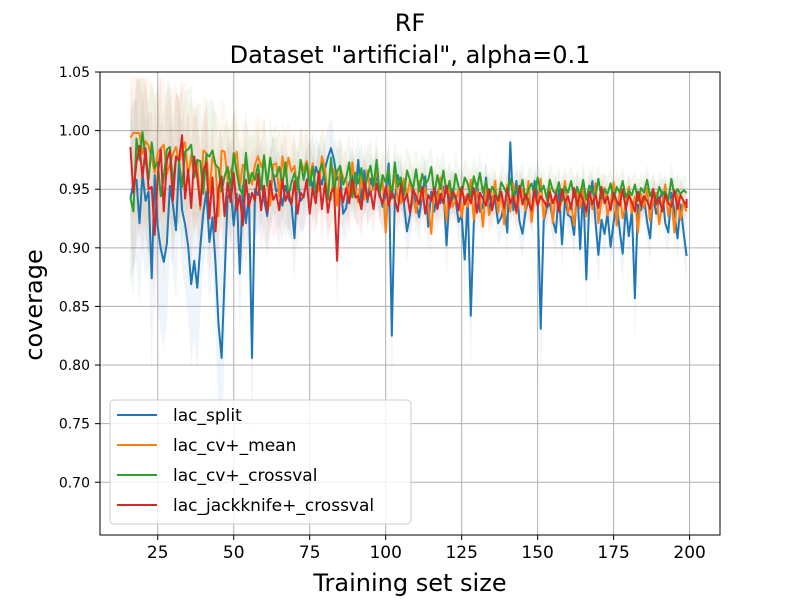  Describe the element at coordinates (408, 183) in the screenshot. I see `series-line-lac_cv+_mean` at that location.